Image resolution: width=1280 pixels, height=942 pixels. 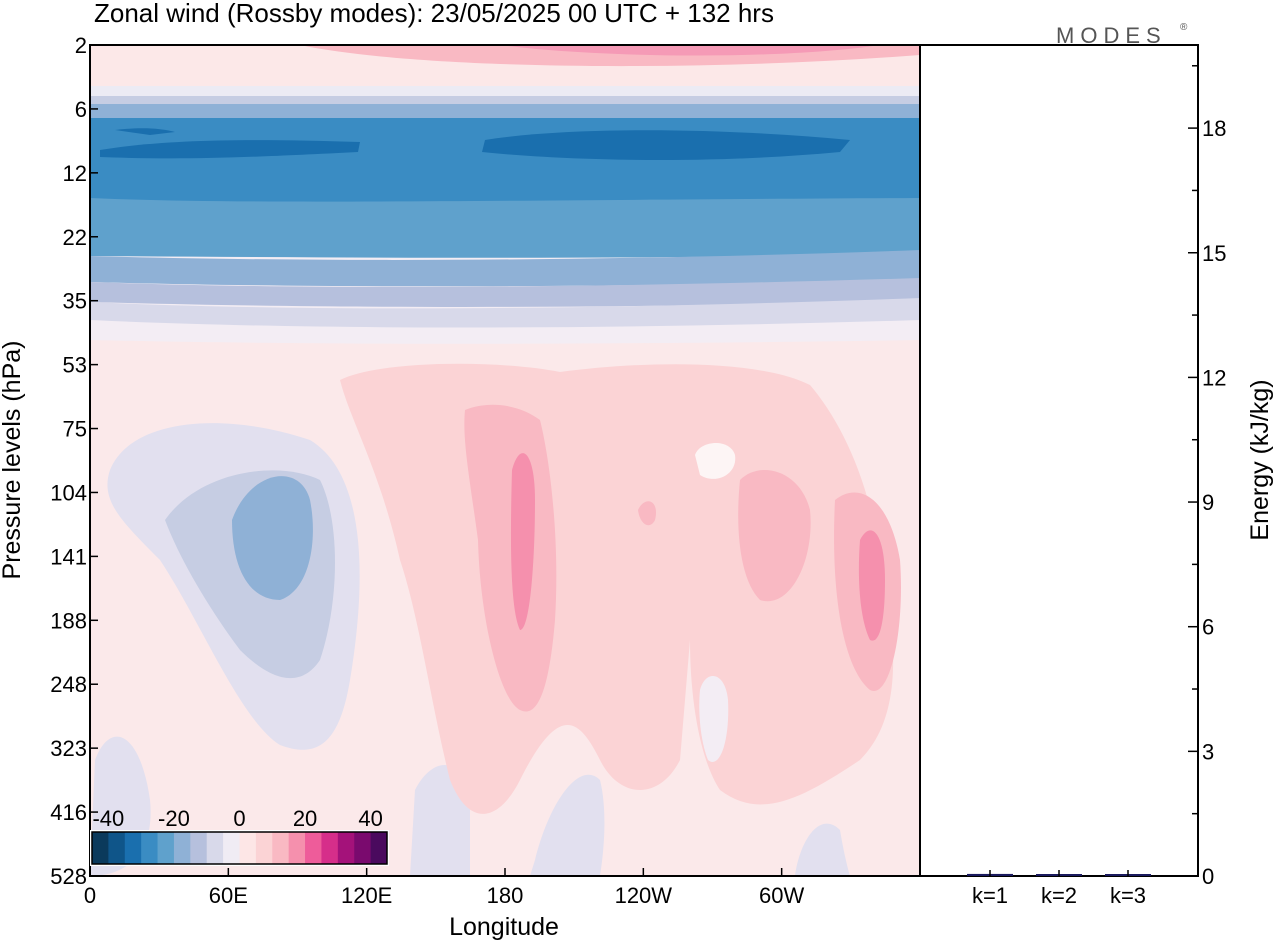 What do you see at coordinates (781, 895) in the screenshot?
I see `x-tick-label: 60W` at bounding box center [781, 895].